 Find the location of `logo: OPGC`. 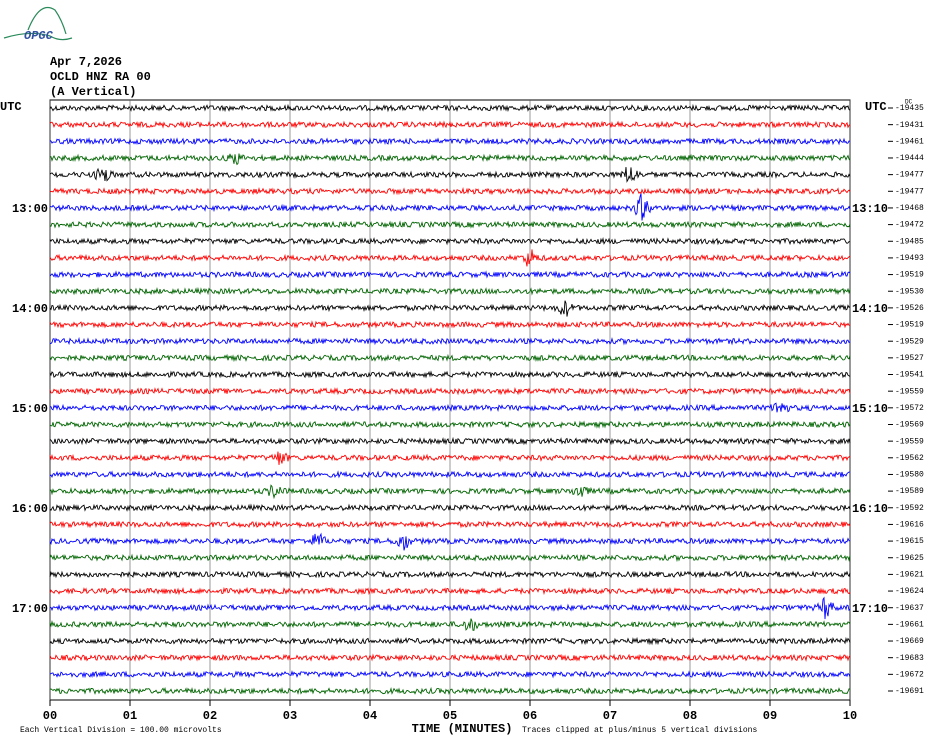

logo: OPGC is located at coordinates (39, 36).